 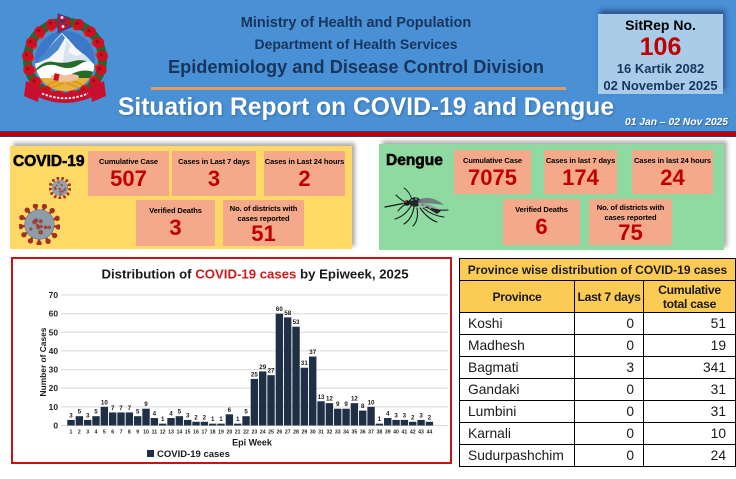 What do you see at coordinates (338, 433) in the screenshot?
I see `svg-text: 33` at bounding box center [338, 433].